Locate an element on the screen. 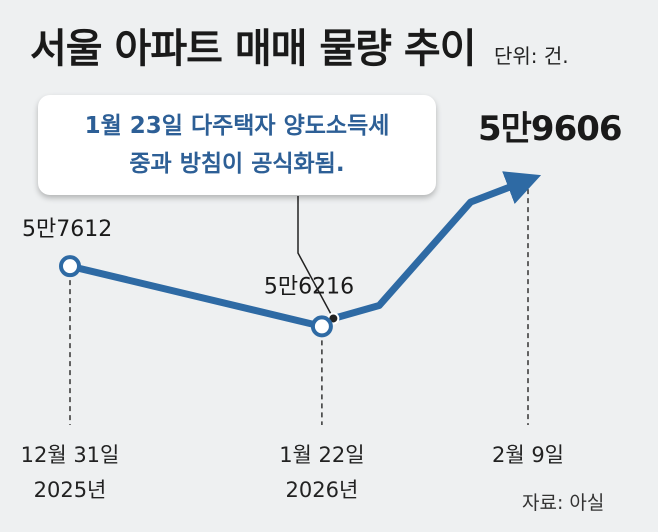 The width and height of the screenshot is (658, 532). x-tick-label: 2025년 is located at coordinates (70, 490).